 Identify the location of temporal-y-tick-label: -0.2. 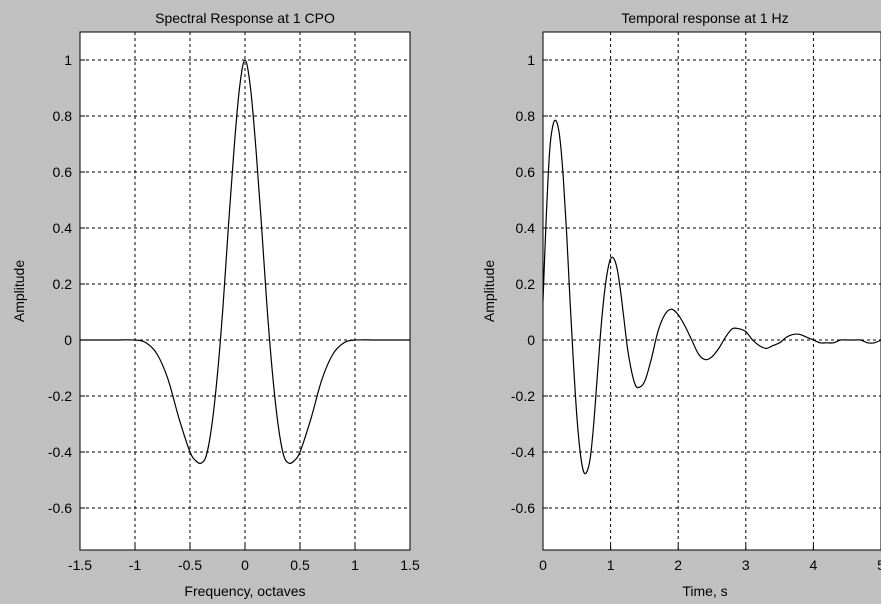
(523, 396).